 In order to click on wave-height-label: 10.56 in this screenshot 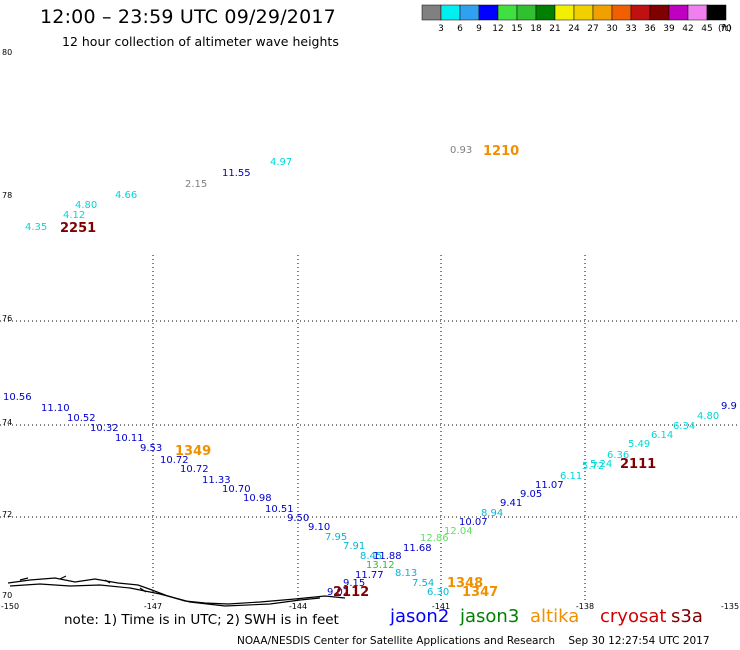, I will do `click(17, 397)`.